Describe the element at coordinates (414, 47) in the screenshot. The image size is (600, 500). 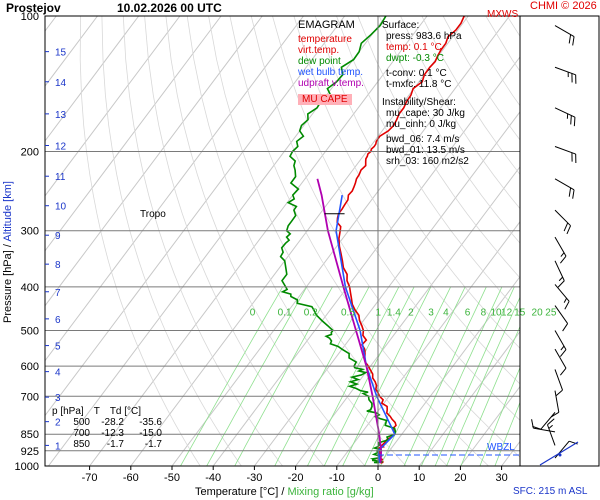
I see `surface-temp: temp: 0.1 °C` at that location.